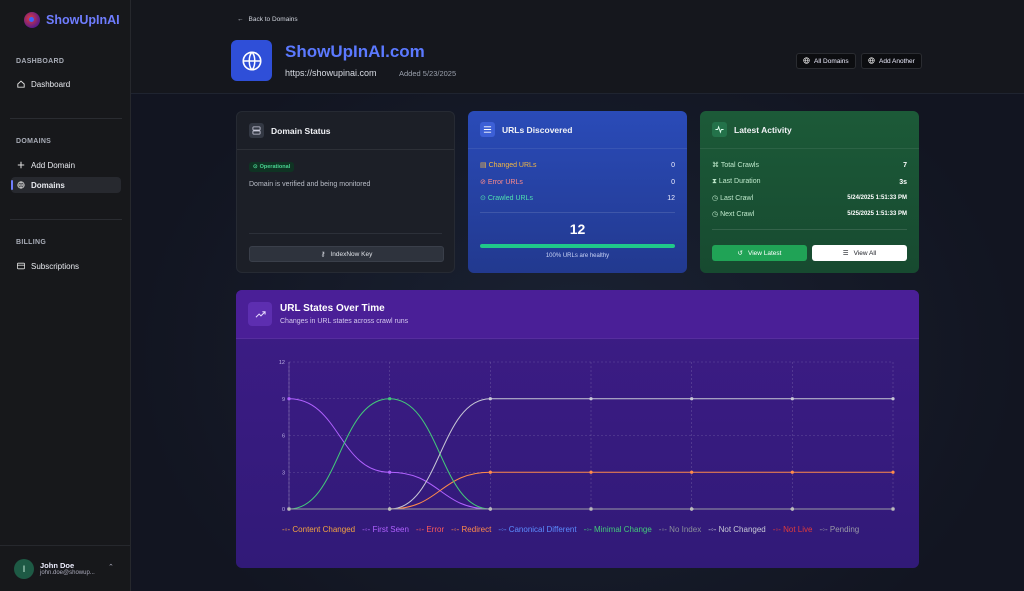 This screenshot has height=591, width=1024. What do you see at coordinates (792, 529) in the screenshot?
I see `legend-item-not-live: -◦- Not Live` at bounding box center [792, 529].